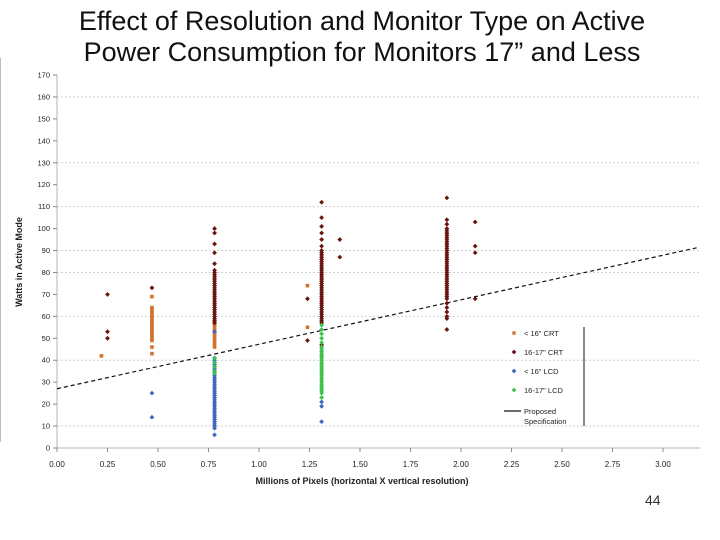  Describe the element at coordinates (43, 118) in the screenshot. I see `y-tick-label: 150` at that location.